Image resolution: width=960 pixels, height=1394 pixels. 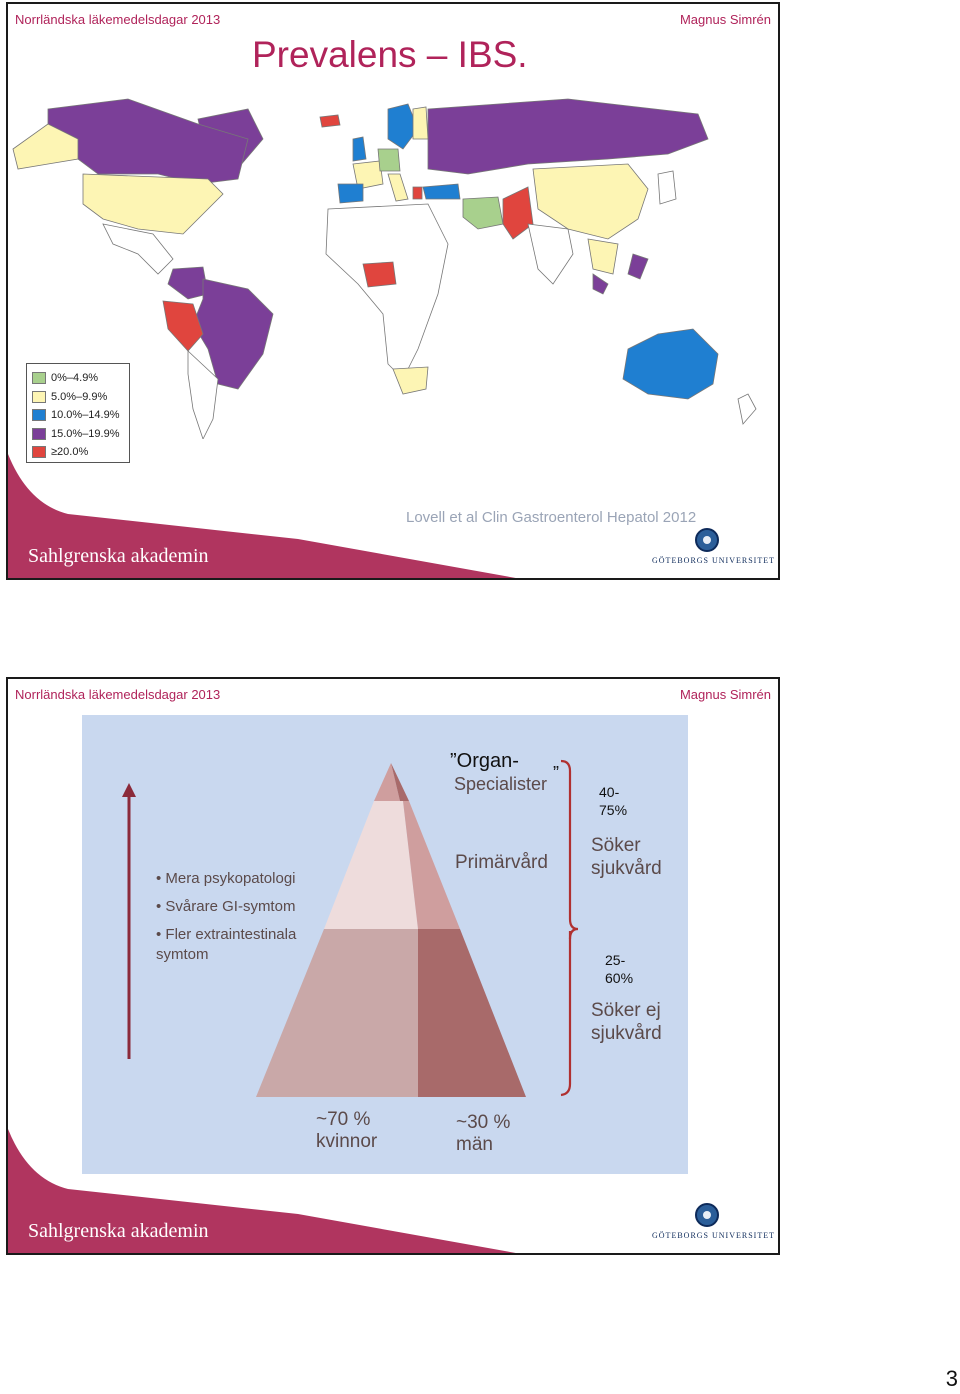 I want to click on primarvard-label: Primärvård, so click(x=501, y=862).